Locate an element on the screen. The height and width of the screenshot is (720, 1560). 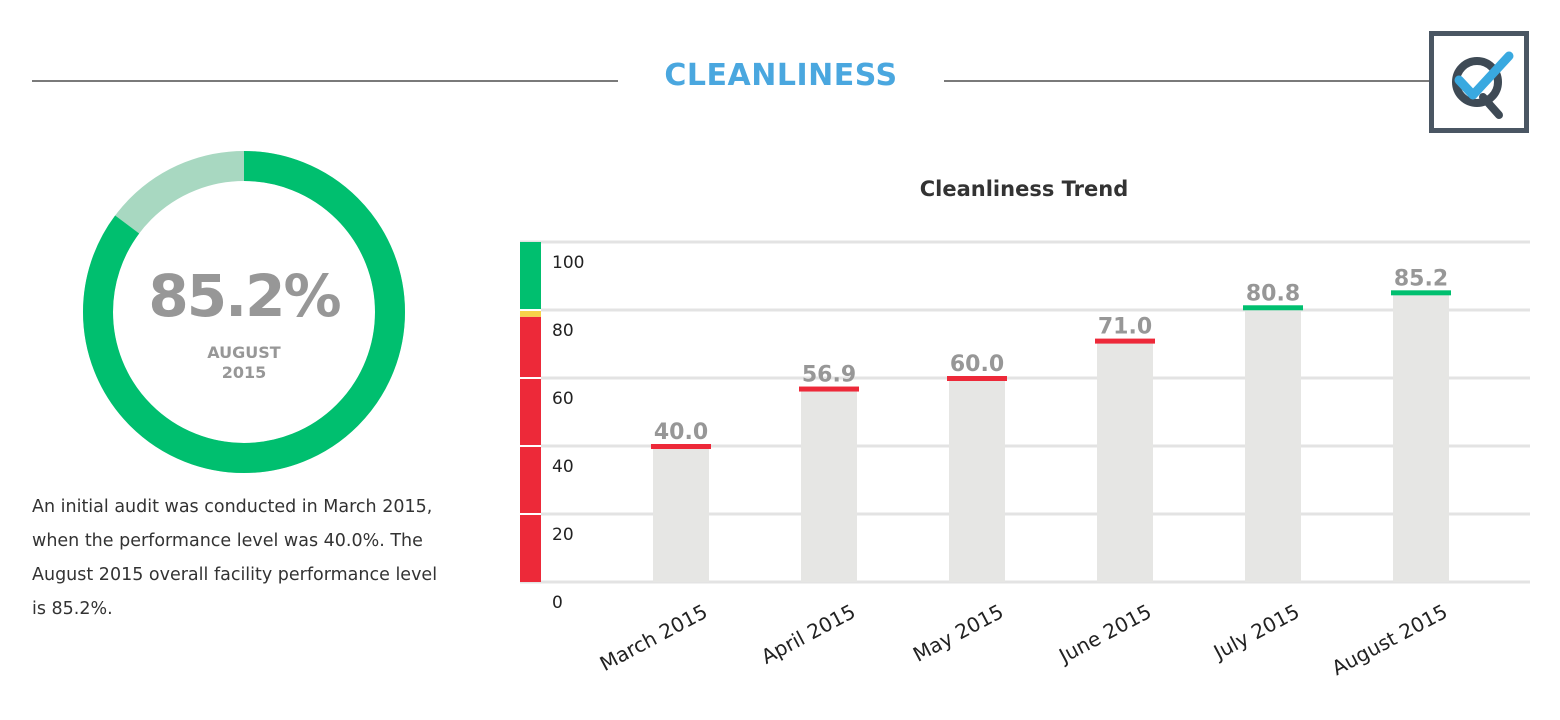
y-tick-label: 0 is located at coordinates (557, 603).